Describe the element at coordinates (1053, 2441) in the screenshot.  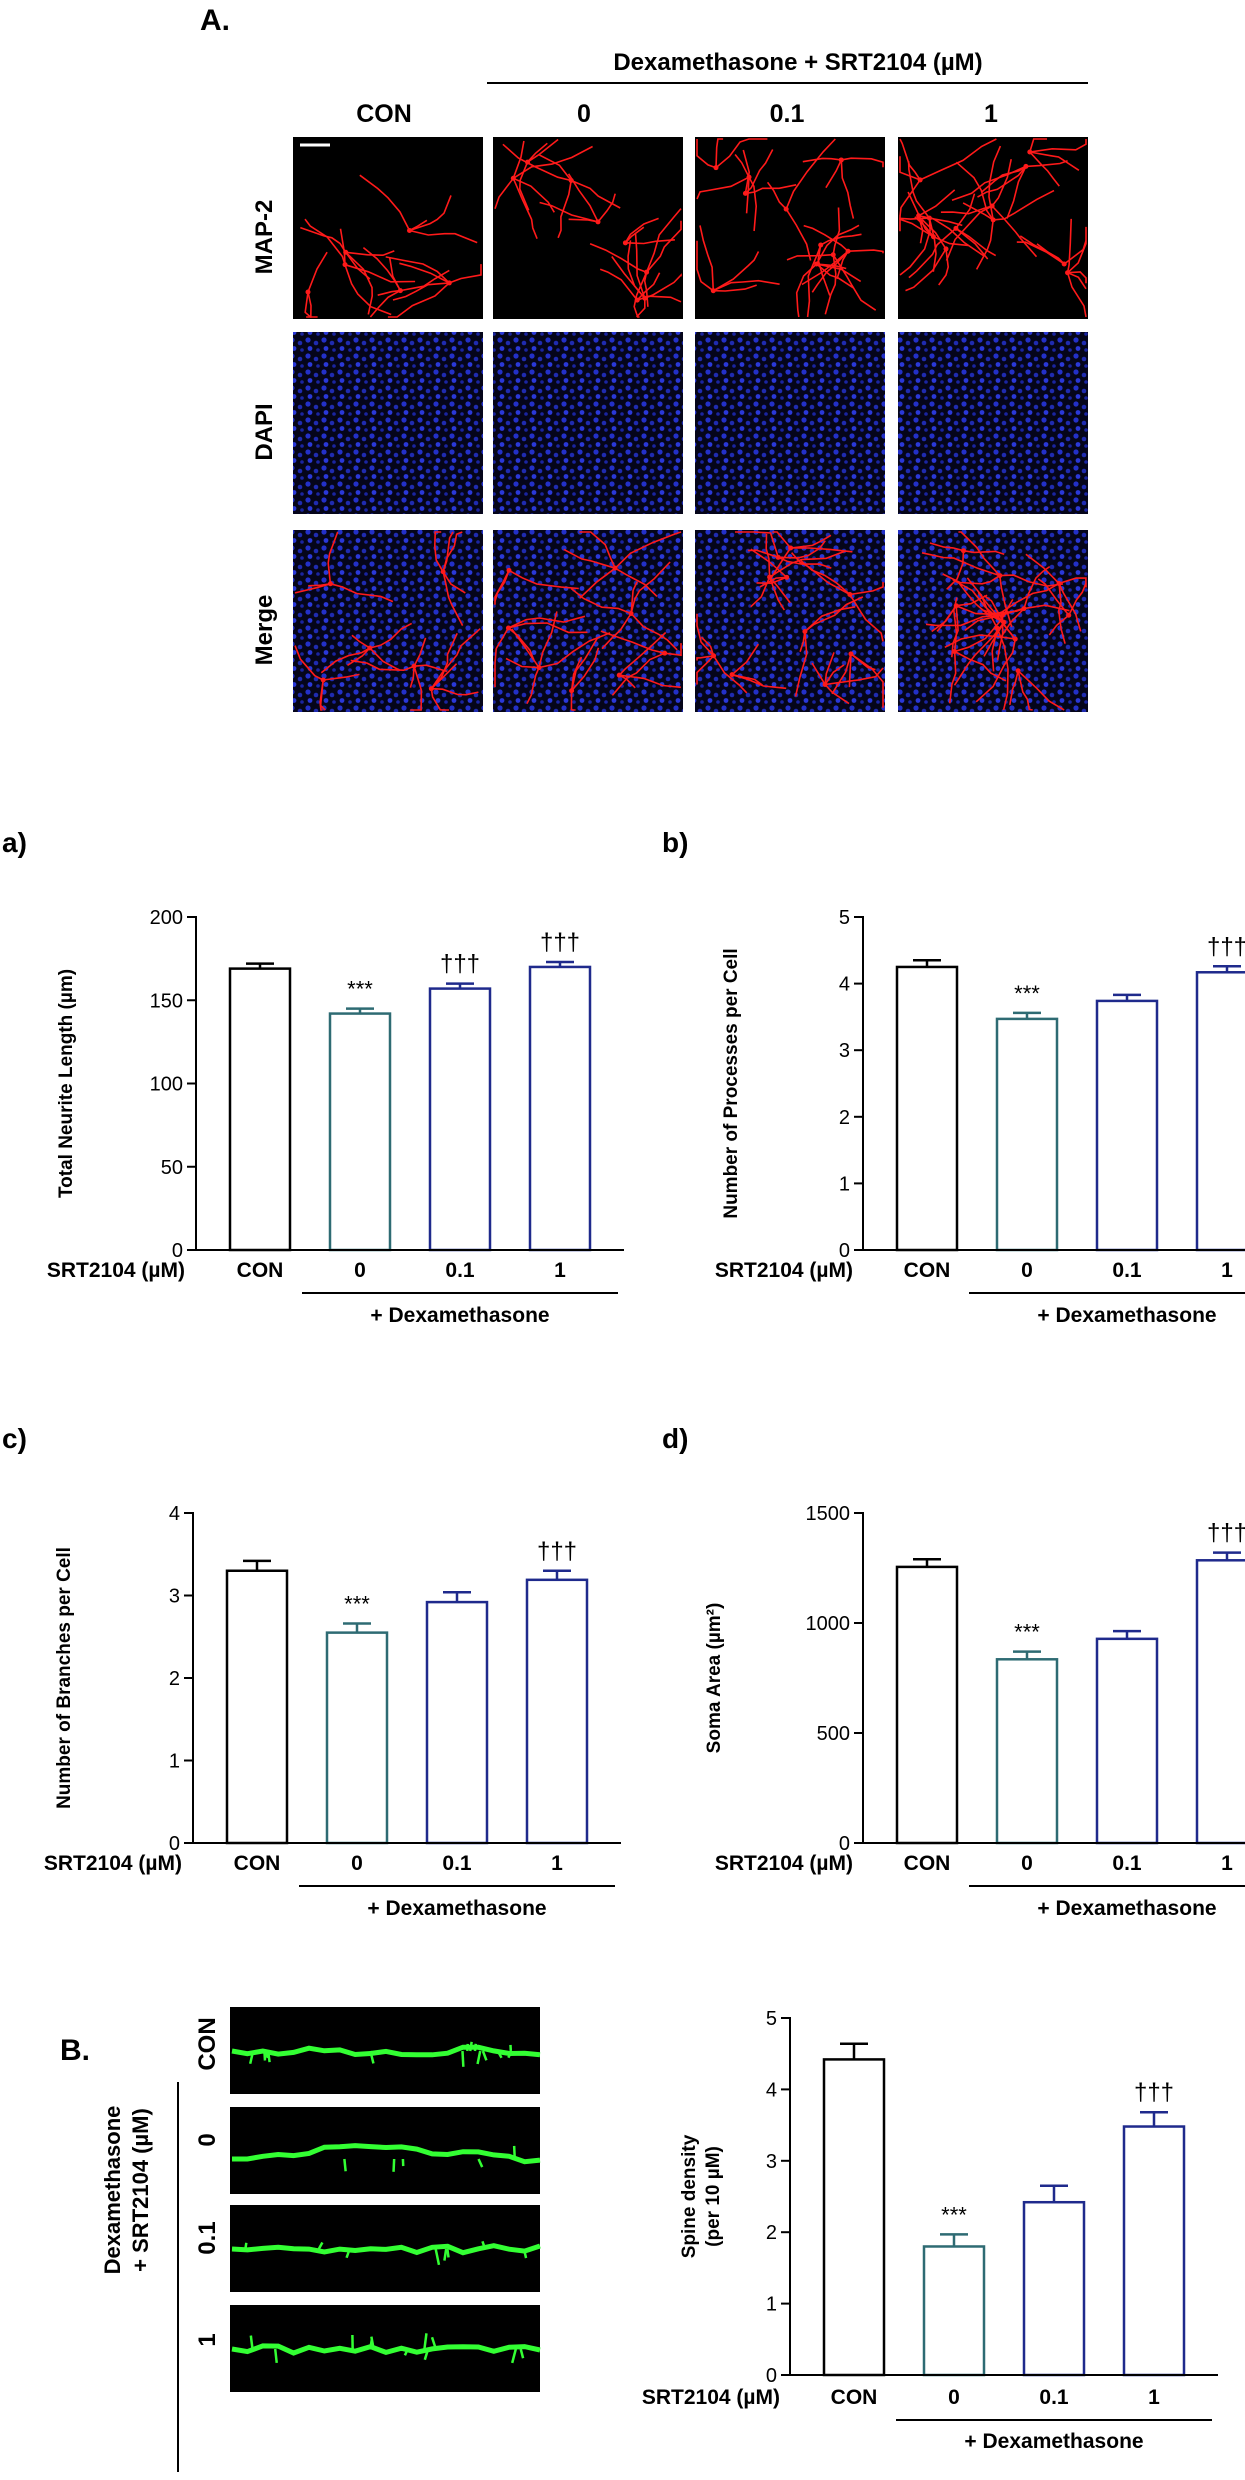
I see `chart-e-group-label: + Dexamethasone` at that location.